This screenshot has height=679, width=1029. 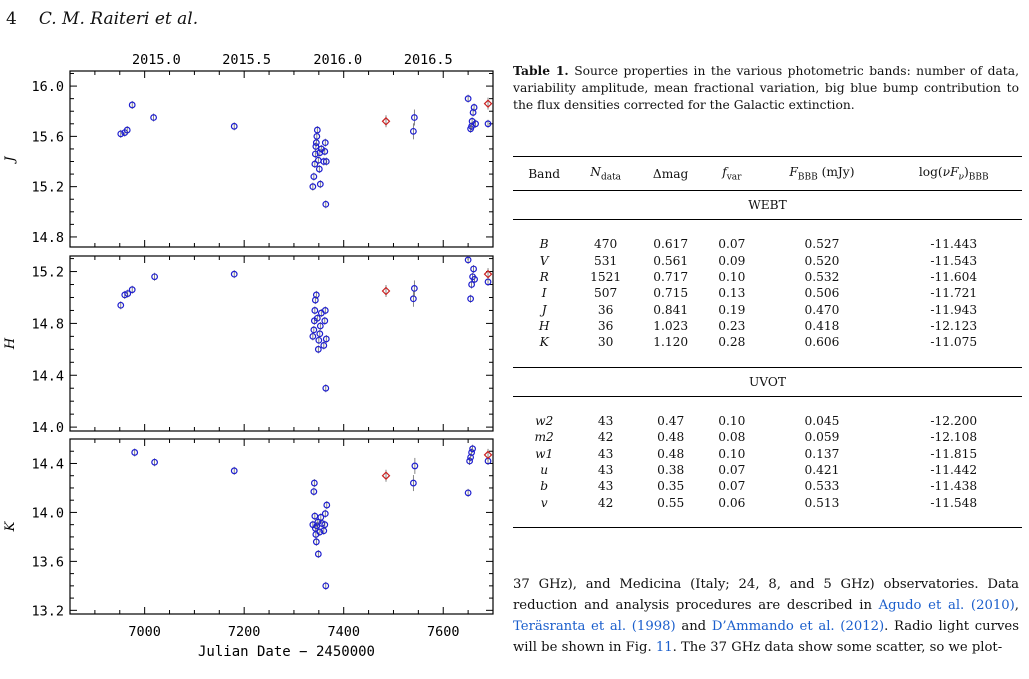 I want to click on x-tick-label: 7200, so click(x=244, y=632).